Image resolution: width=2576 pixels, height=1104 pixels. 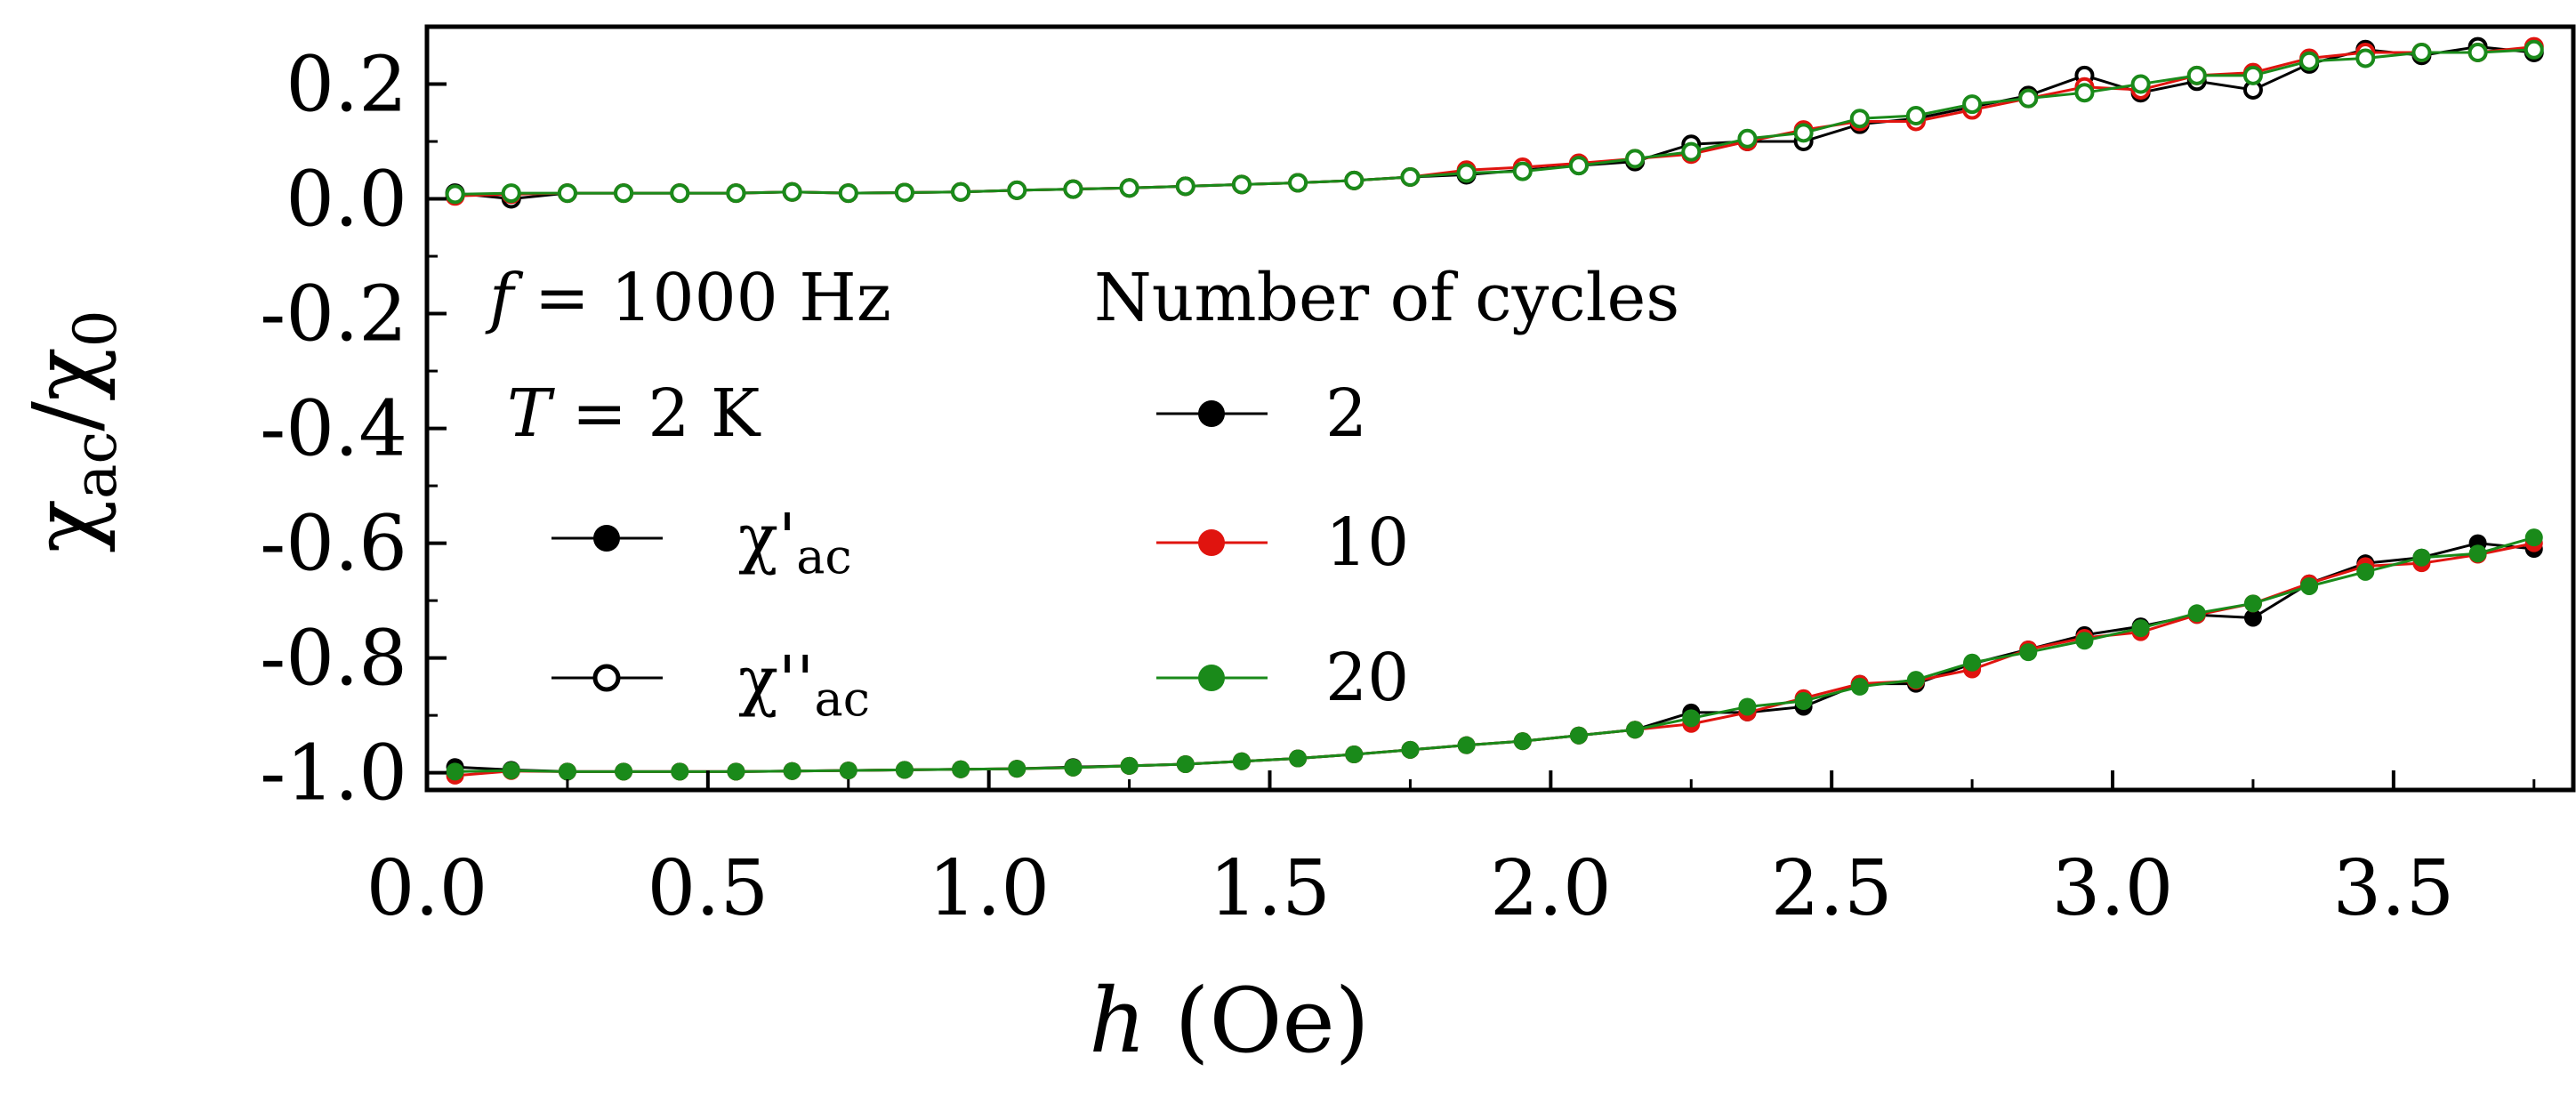 I want to click on legend-label-real-sub: ac, so click(x=823, y=556).